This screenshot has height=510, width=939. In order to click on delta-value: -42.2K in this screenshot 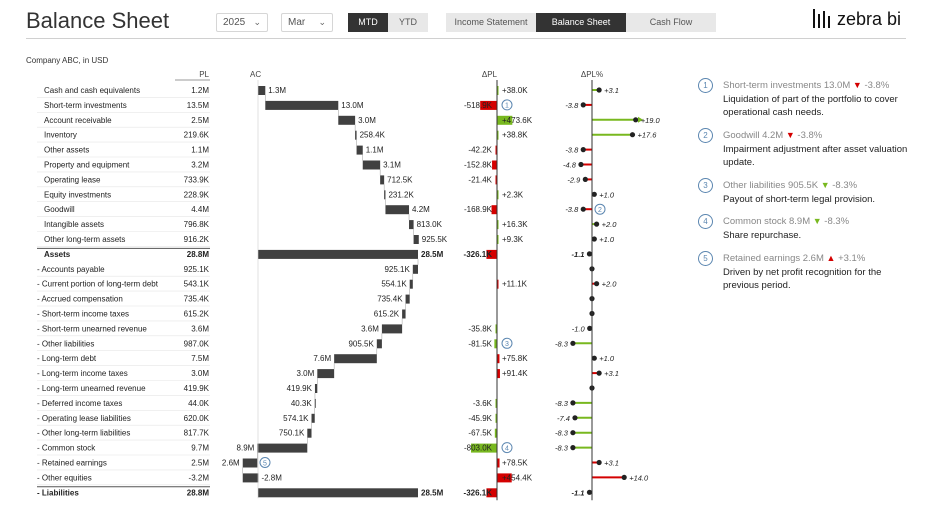, I will do `click(480, 150)`.